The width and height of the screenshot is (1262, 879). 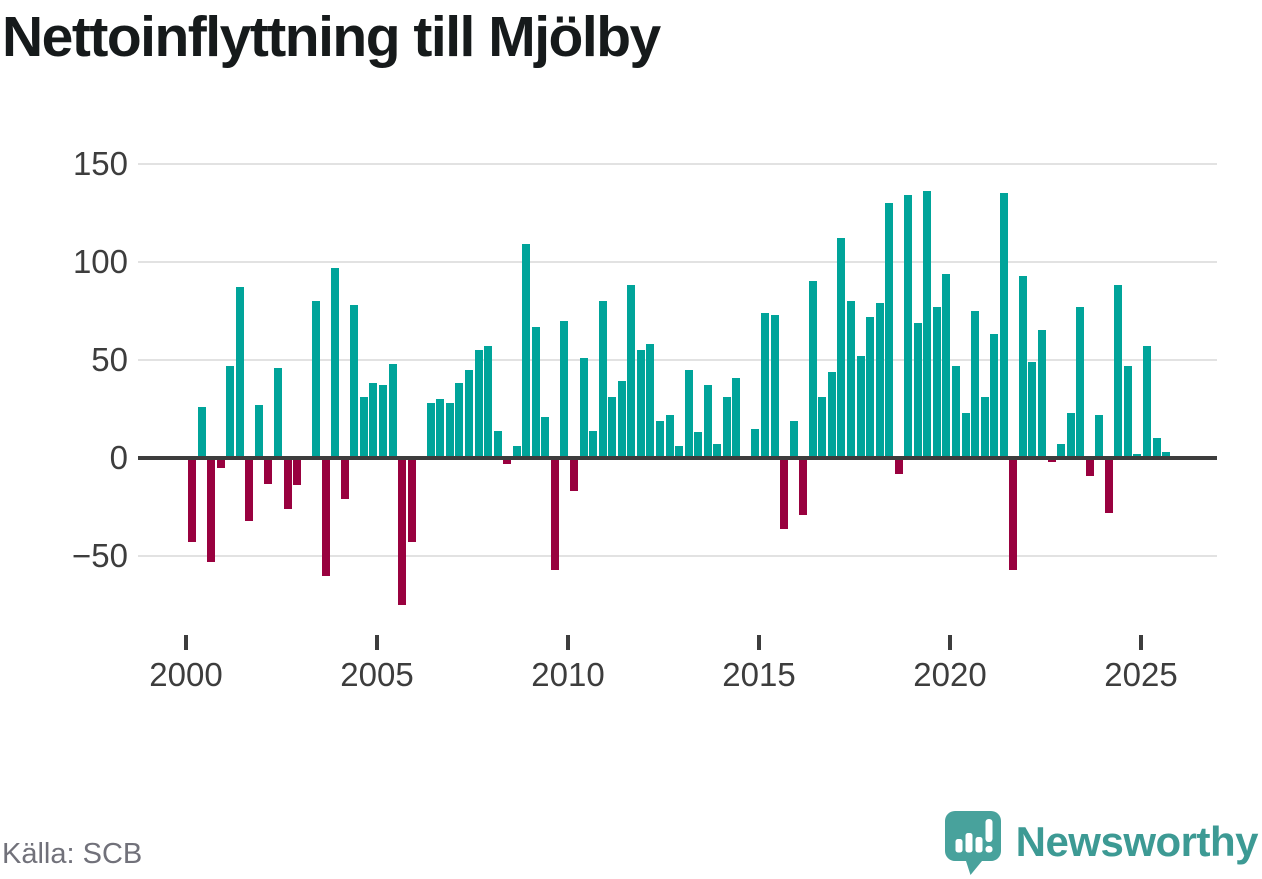 What do you see at coordinates (717, 451) in the screenshot?
I see `bar-2013-q4` at bounding box center [717, 451].